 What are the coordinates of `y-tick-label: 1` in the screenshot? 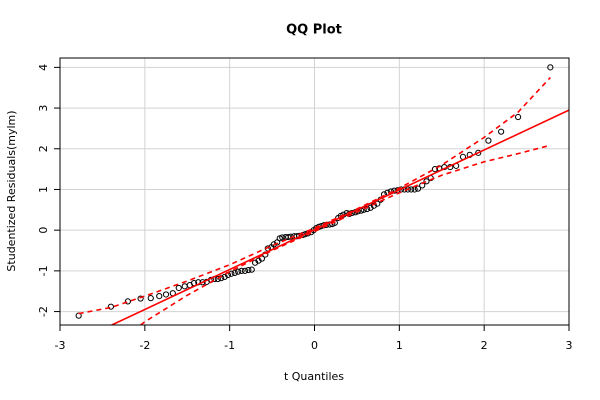 It's located at (43, 189).